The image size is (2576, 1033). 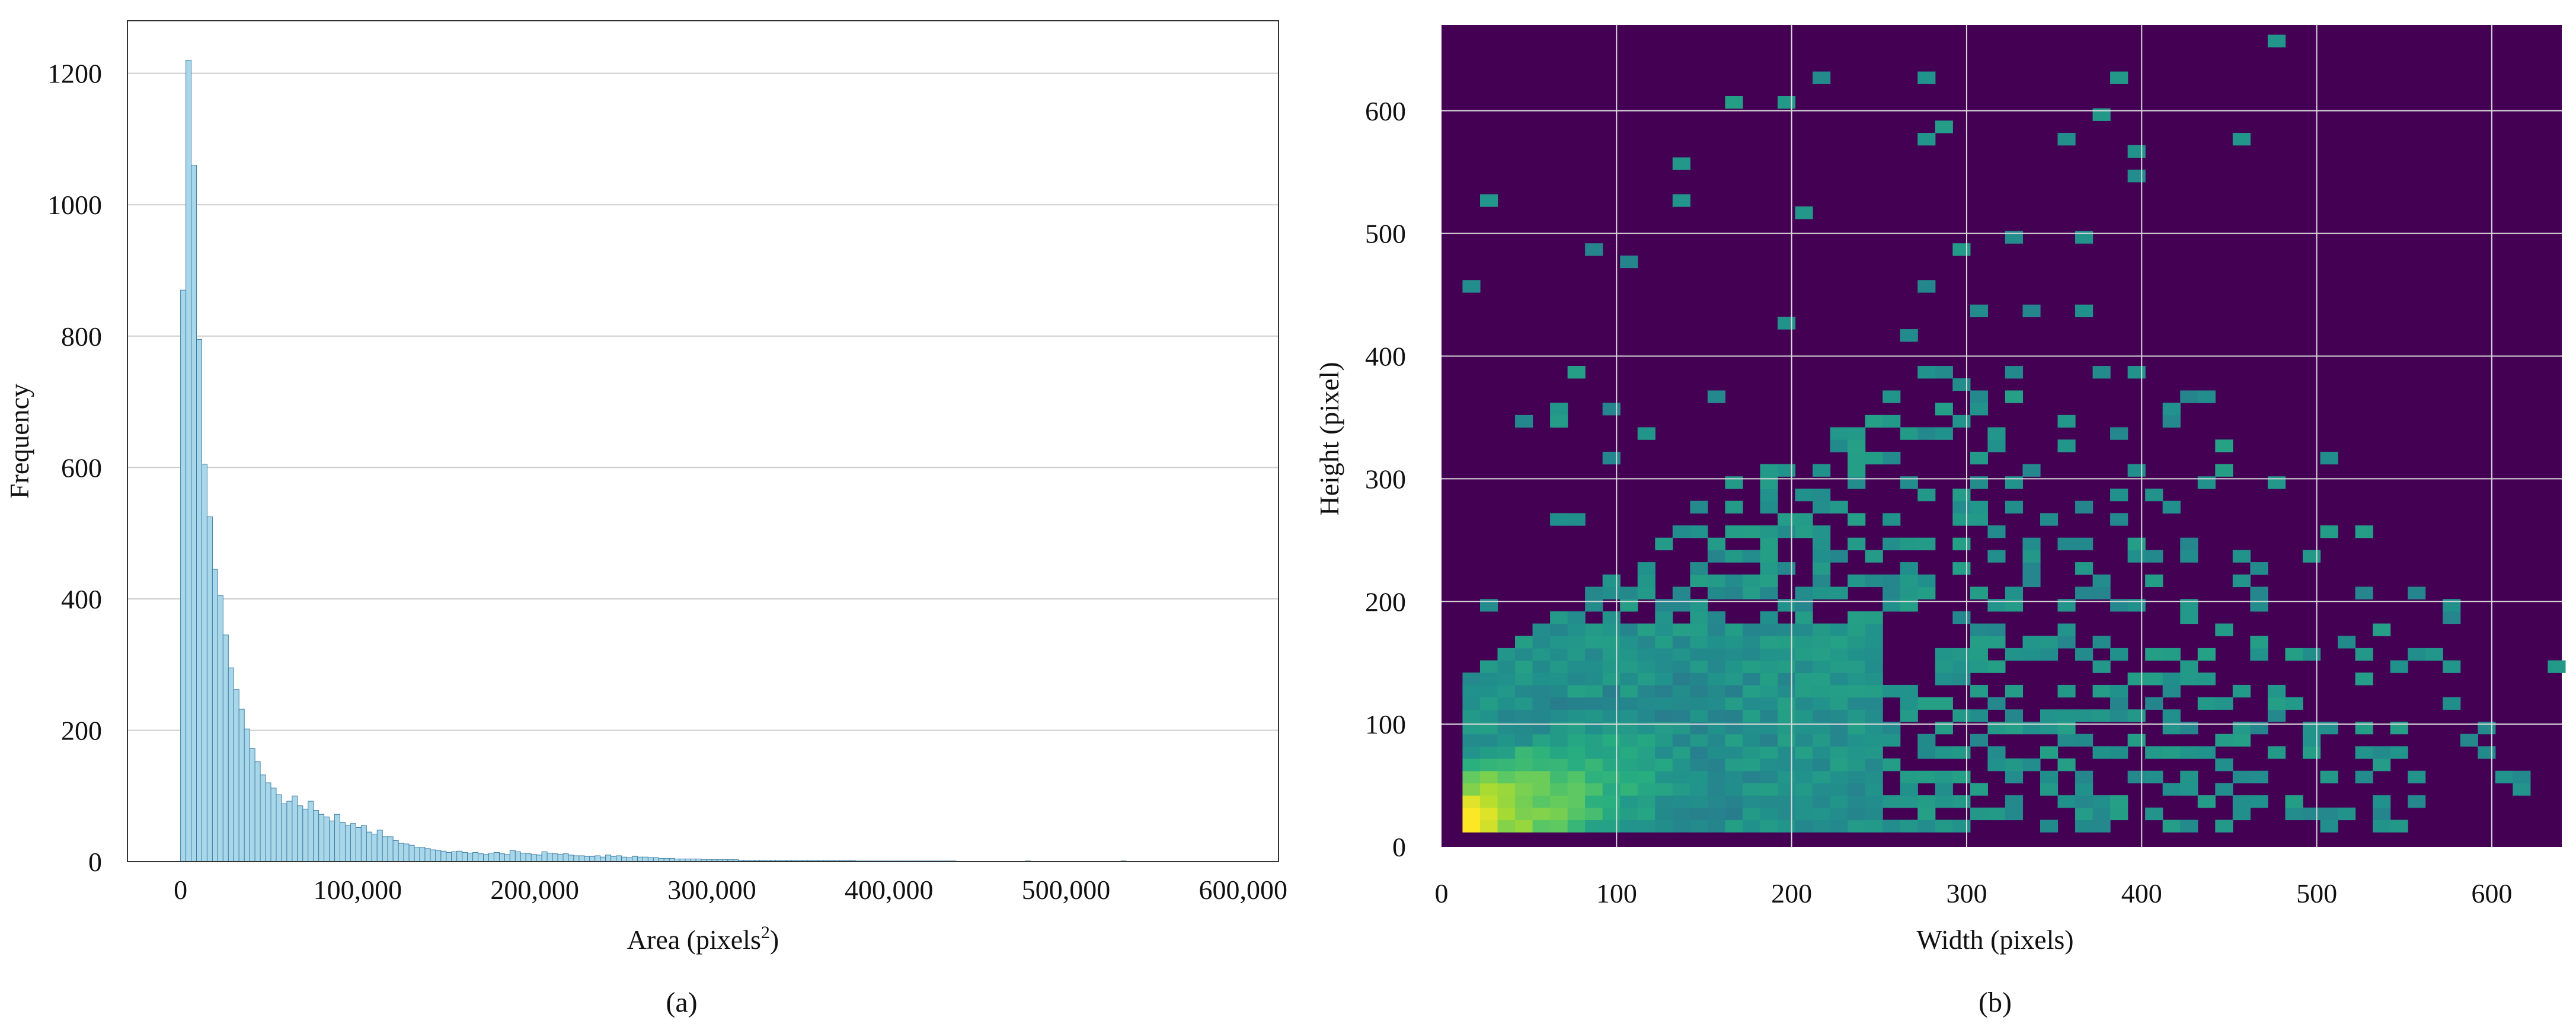 What do you see at coordinates (1066, 890) in the screenshot?
I see `histogram-x-tick-label: 500,000` at bounding box center [1066, 890].